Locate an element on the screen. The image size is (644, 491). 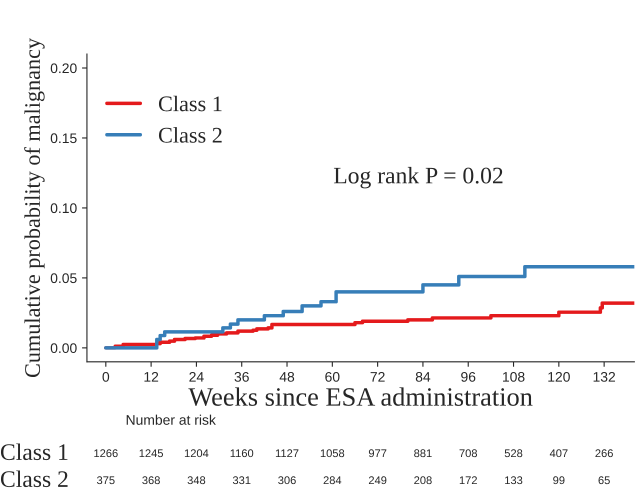
text: 266 is located at coordinates (604, 453).